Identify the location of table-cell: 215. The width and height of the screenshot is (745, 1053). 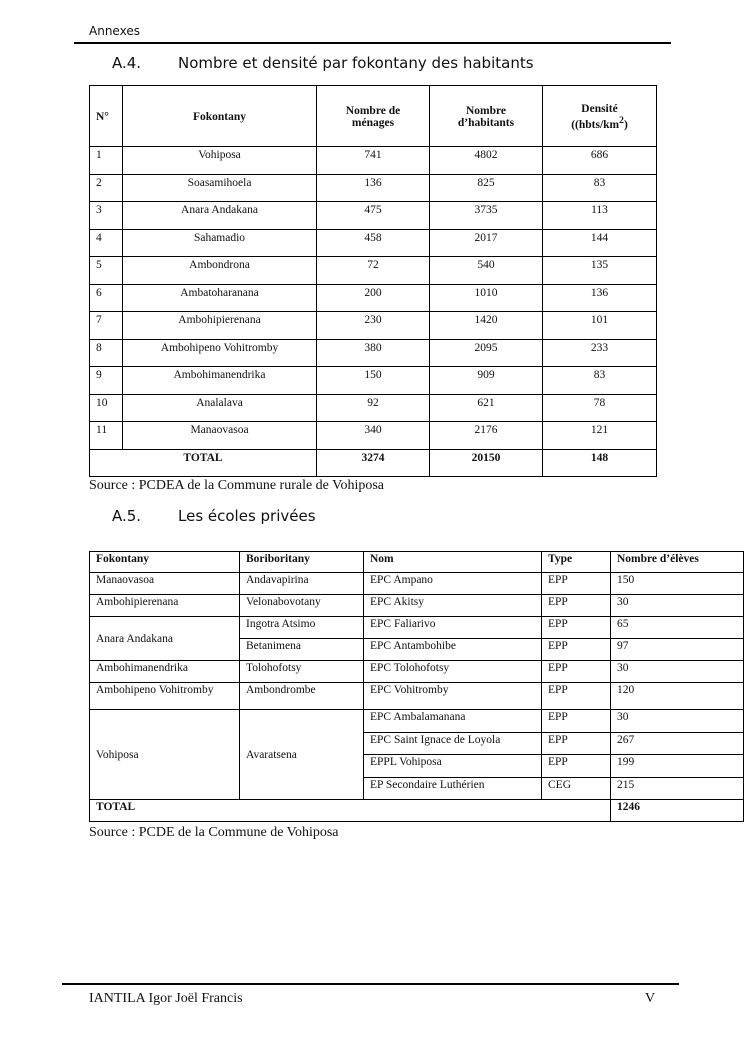
(677, 788).